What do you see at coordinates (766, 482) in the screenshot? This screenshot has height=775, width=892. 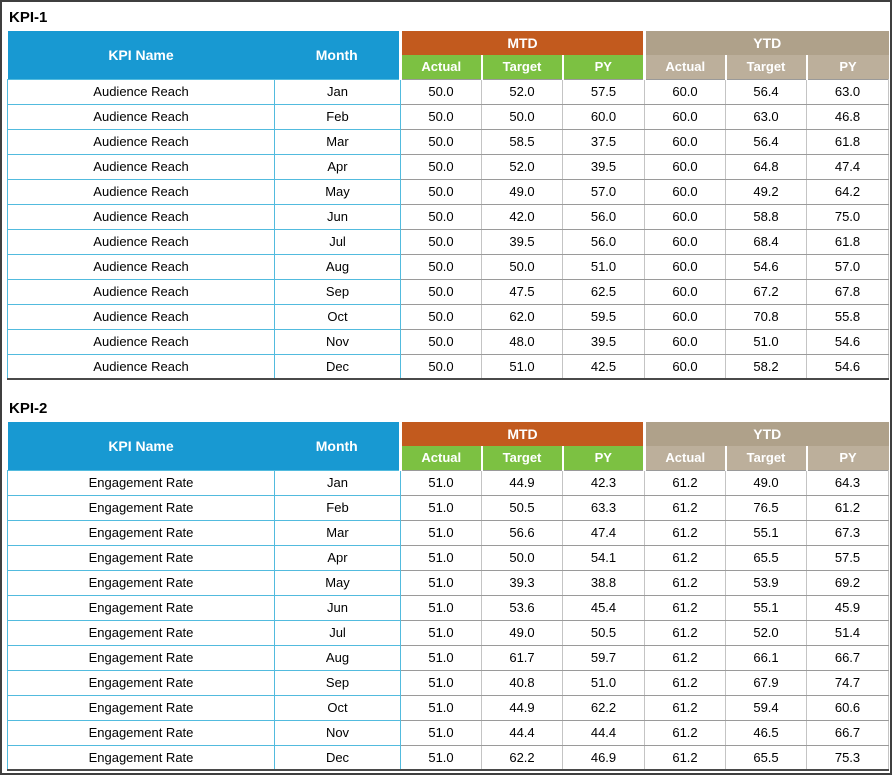 I see `ytd-target-cell: 49.0` at bounding box center [766, 482].